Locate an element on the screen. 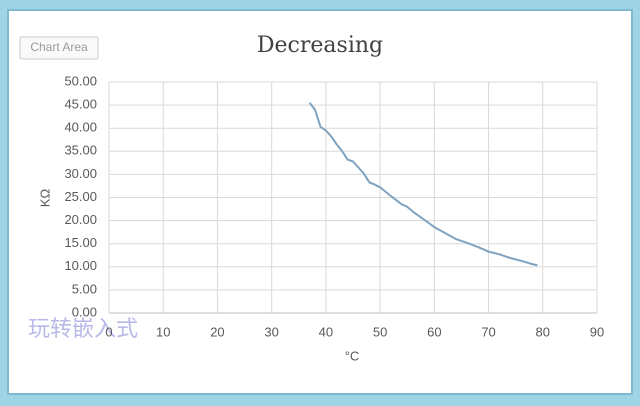 This screenshot has width=640, height=406. y-tick-label: 0.00 is located at coordinates (84, 311).